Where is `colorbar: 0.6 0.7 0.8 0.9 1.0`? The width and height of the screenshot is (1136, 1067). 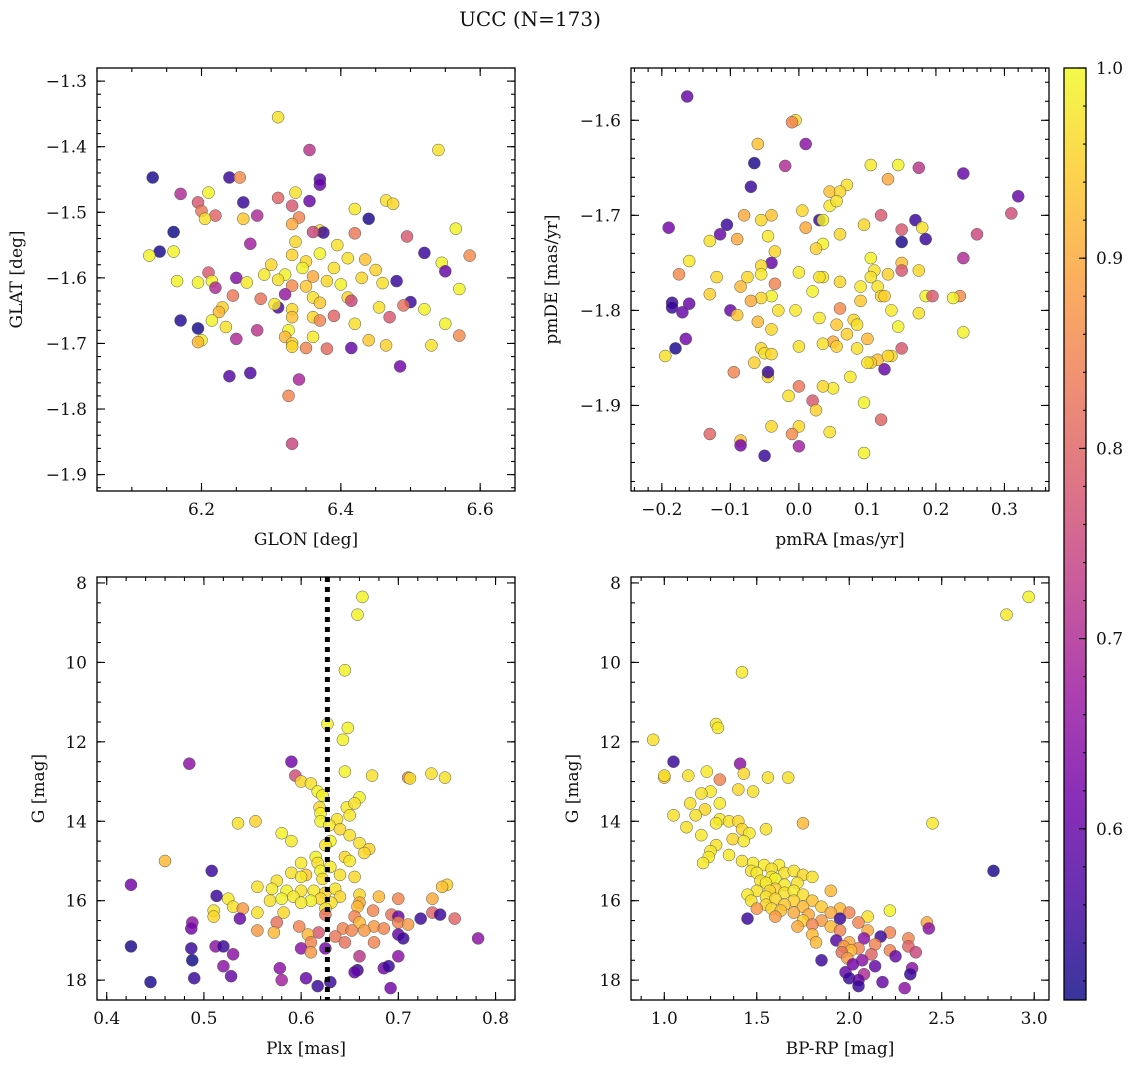
colorbar: 0.6 0.7 0.8 0.9 1.0 is located at coordinates (1093, 530).